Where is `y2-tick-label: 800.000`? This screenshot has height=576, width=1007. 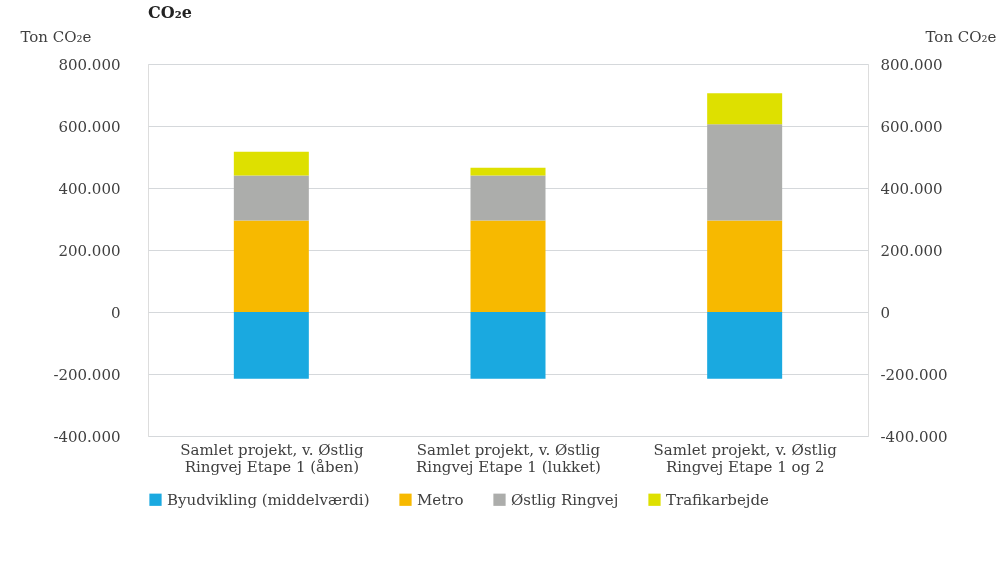 y2-tick-label: 800.000 is located at coordinates (911, 64).